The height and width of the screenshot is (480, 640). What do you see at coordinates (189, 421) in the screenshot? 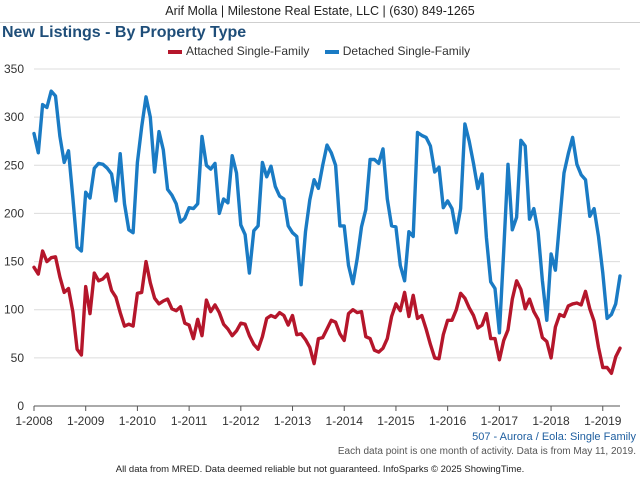
I see `x-tick-label: 1-2011` at bounding box center [189, 421].